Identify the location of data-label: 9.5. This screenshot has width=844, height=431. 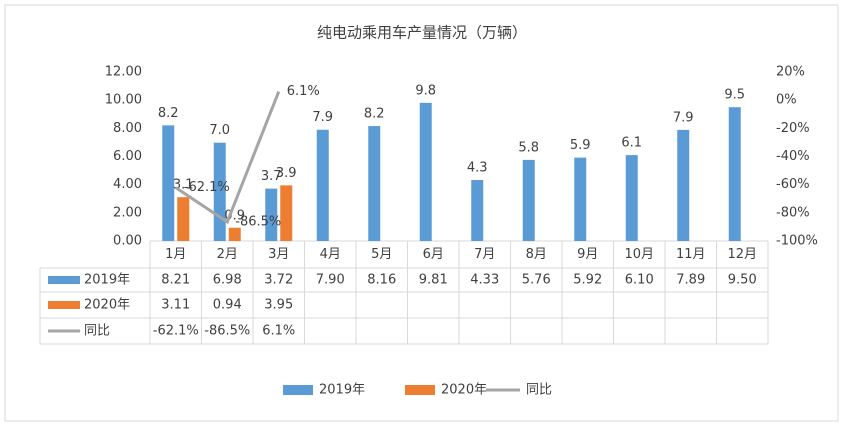
(734, 95).